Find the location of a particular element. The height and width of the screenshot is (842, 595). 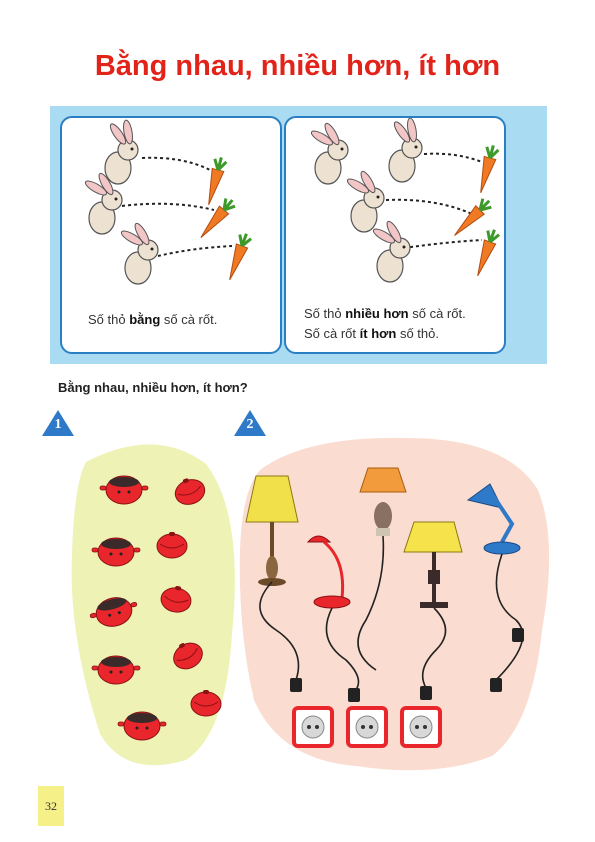

pots-and-lids-illustration is located at coordinates (153, 605).